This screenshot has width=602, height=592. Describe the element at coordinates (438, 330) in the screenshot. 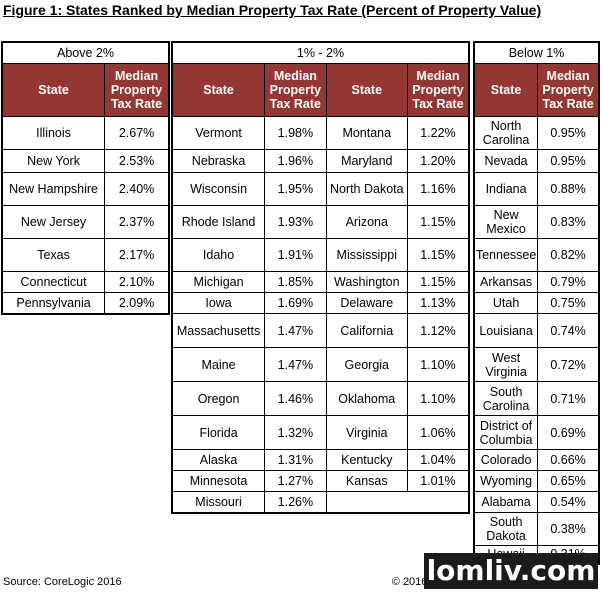

I see `rate-cell: 1.12%` at that location.